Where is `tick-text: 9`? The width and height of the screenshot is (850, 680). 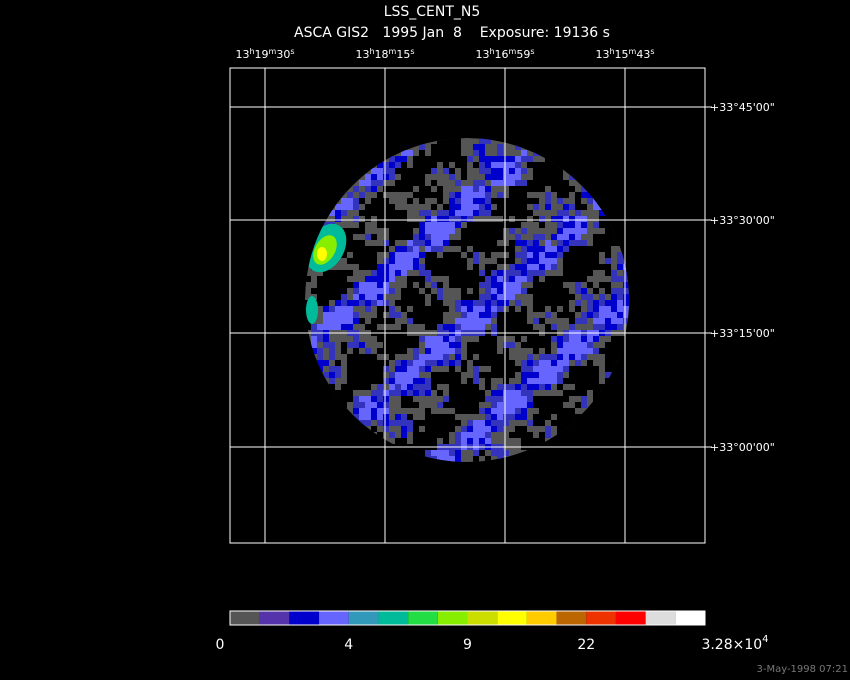 tick-text: 9 is located at coordinates (467, 645).